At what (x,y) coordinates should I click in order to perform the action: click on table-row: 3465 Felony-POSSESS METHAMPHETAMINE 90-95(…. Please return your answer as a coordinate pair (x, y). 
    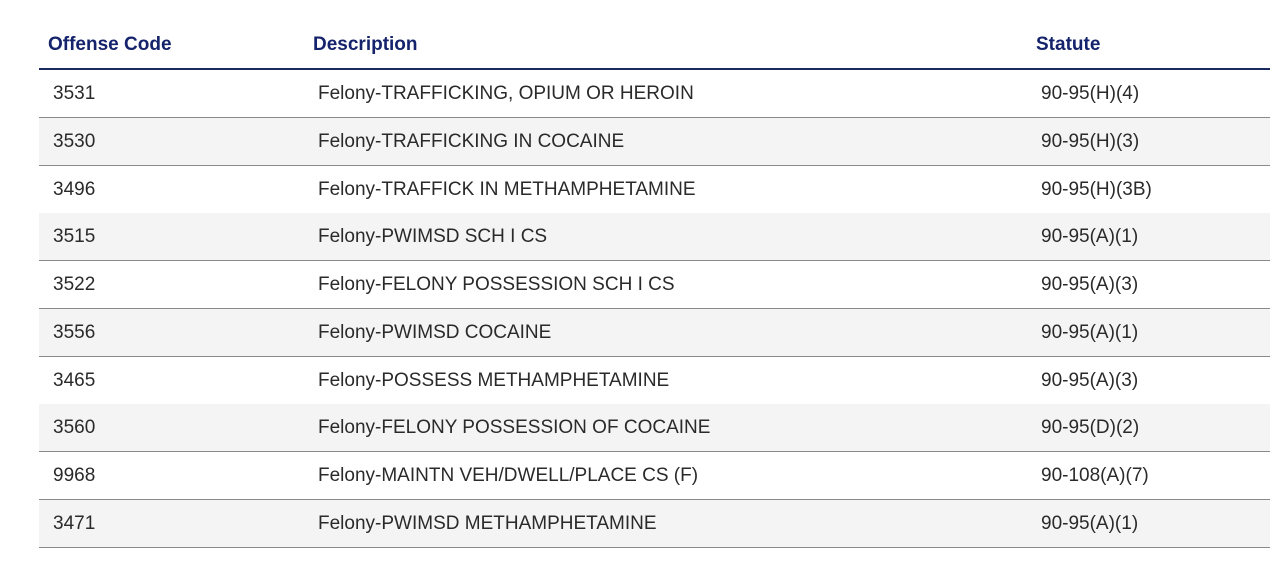
    Looking at the image, I should click on (654, 381).